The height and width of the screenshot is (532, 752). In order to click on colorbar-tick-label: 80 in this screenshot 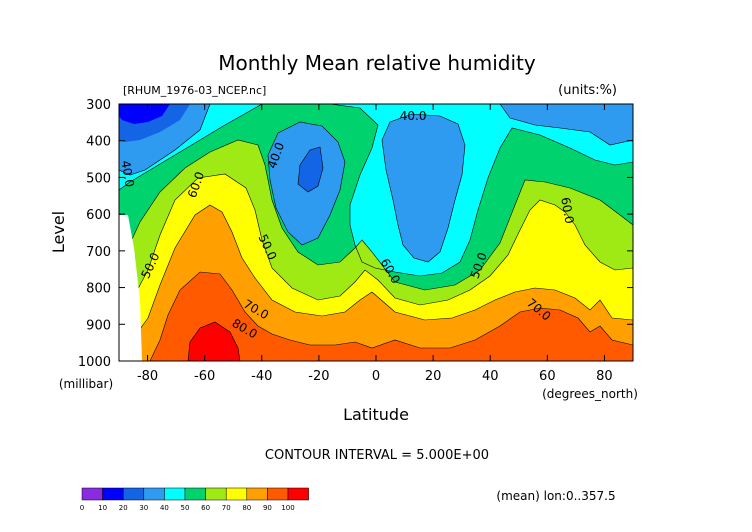, I will do `click(246, 508)`.